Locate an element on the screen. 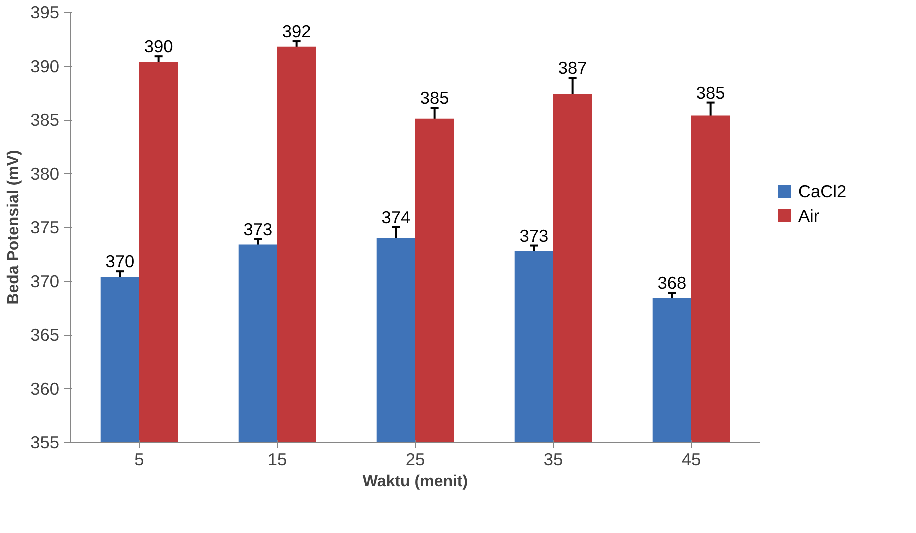  data-label: 370 is located at coordinates (120, 262).